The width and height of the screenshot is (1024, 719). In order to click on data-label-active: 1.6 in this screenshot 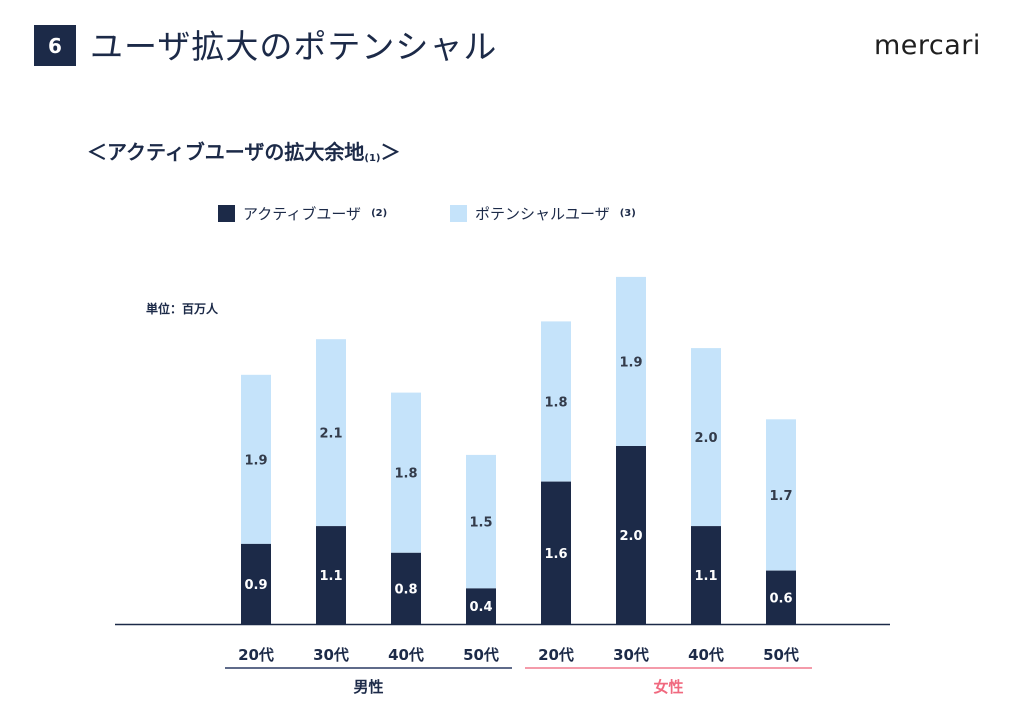, I will do `click(555, 554)`.